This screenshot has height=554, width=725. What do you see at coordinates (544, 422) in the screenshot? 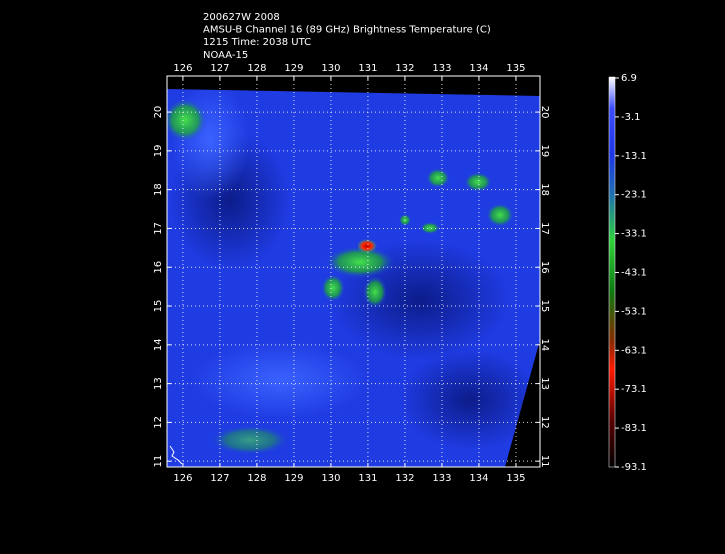
I see `lat-label-right: 12` at bounding box center [544, 422].